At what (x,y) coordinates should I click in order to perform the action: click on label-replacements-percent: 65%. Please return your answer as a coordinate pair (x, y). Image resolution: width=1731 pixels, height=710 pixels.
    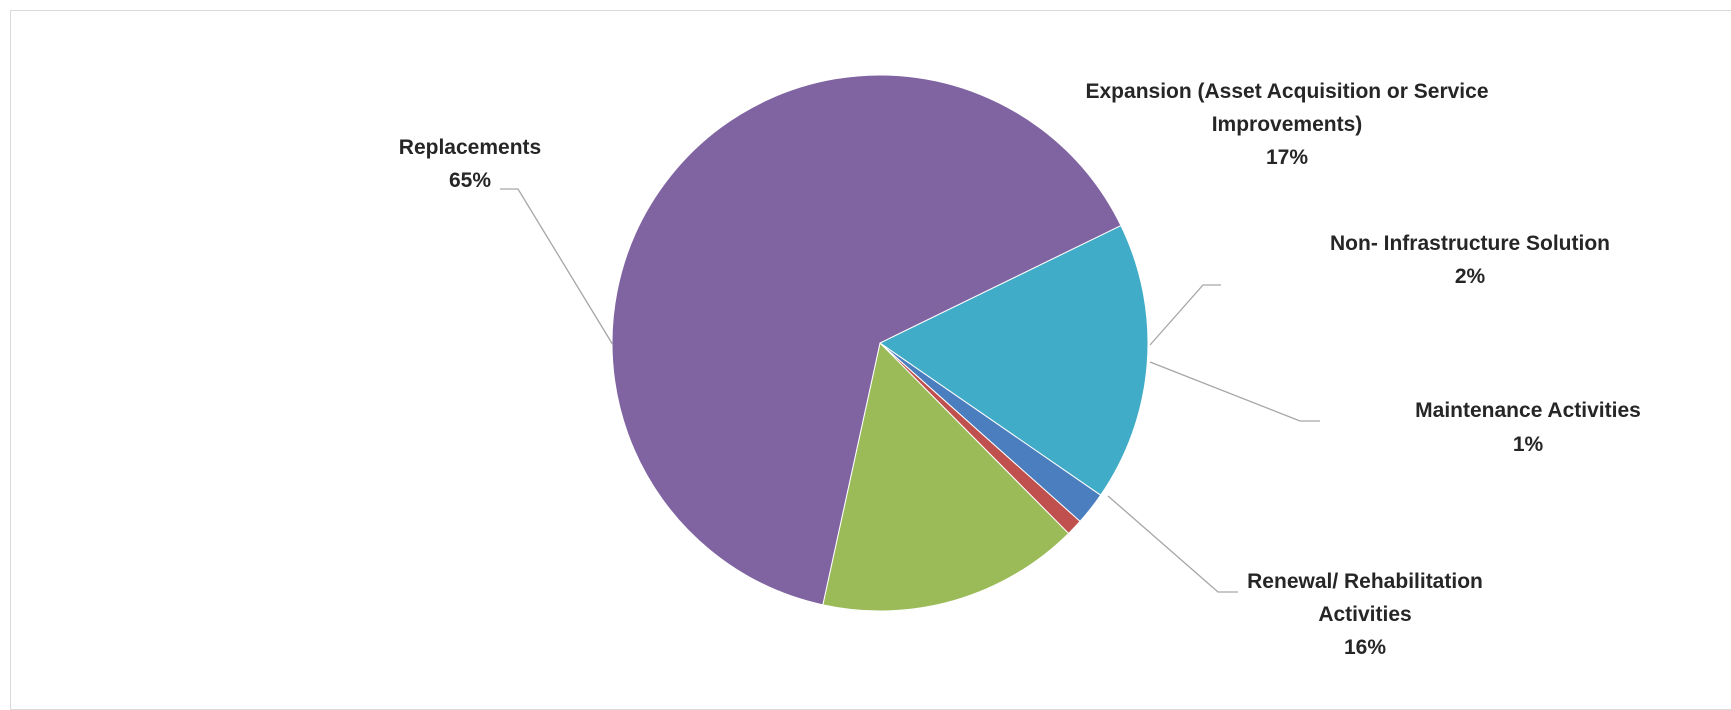
    Looking at the image, I should click on (470, 180).